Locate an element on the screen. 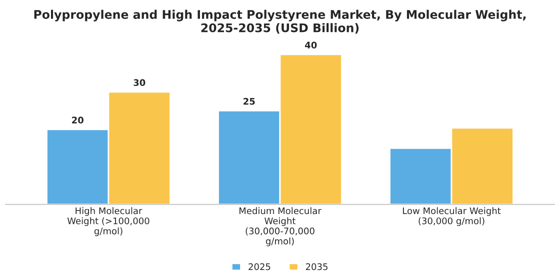 The height and width of the screenshot is (280, 560). data-label: 30 is located at coordinates (140, 82).